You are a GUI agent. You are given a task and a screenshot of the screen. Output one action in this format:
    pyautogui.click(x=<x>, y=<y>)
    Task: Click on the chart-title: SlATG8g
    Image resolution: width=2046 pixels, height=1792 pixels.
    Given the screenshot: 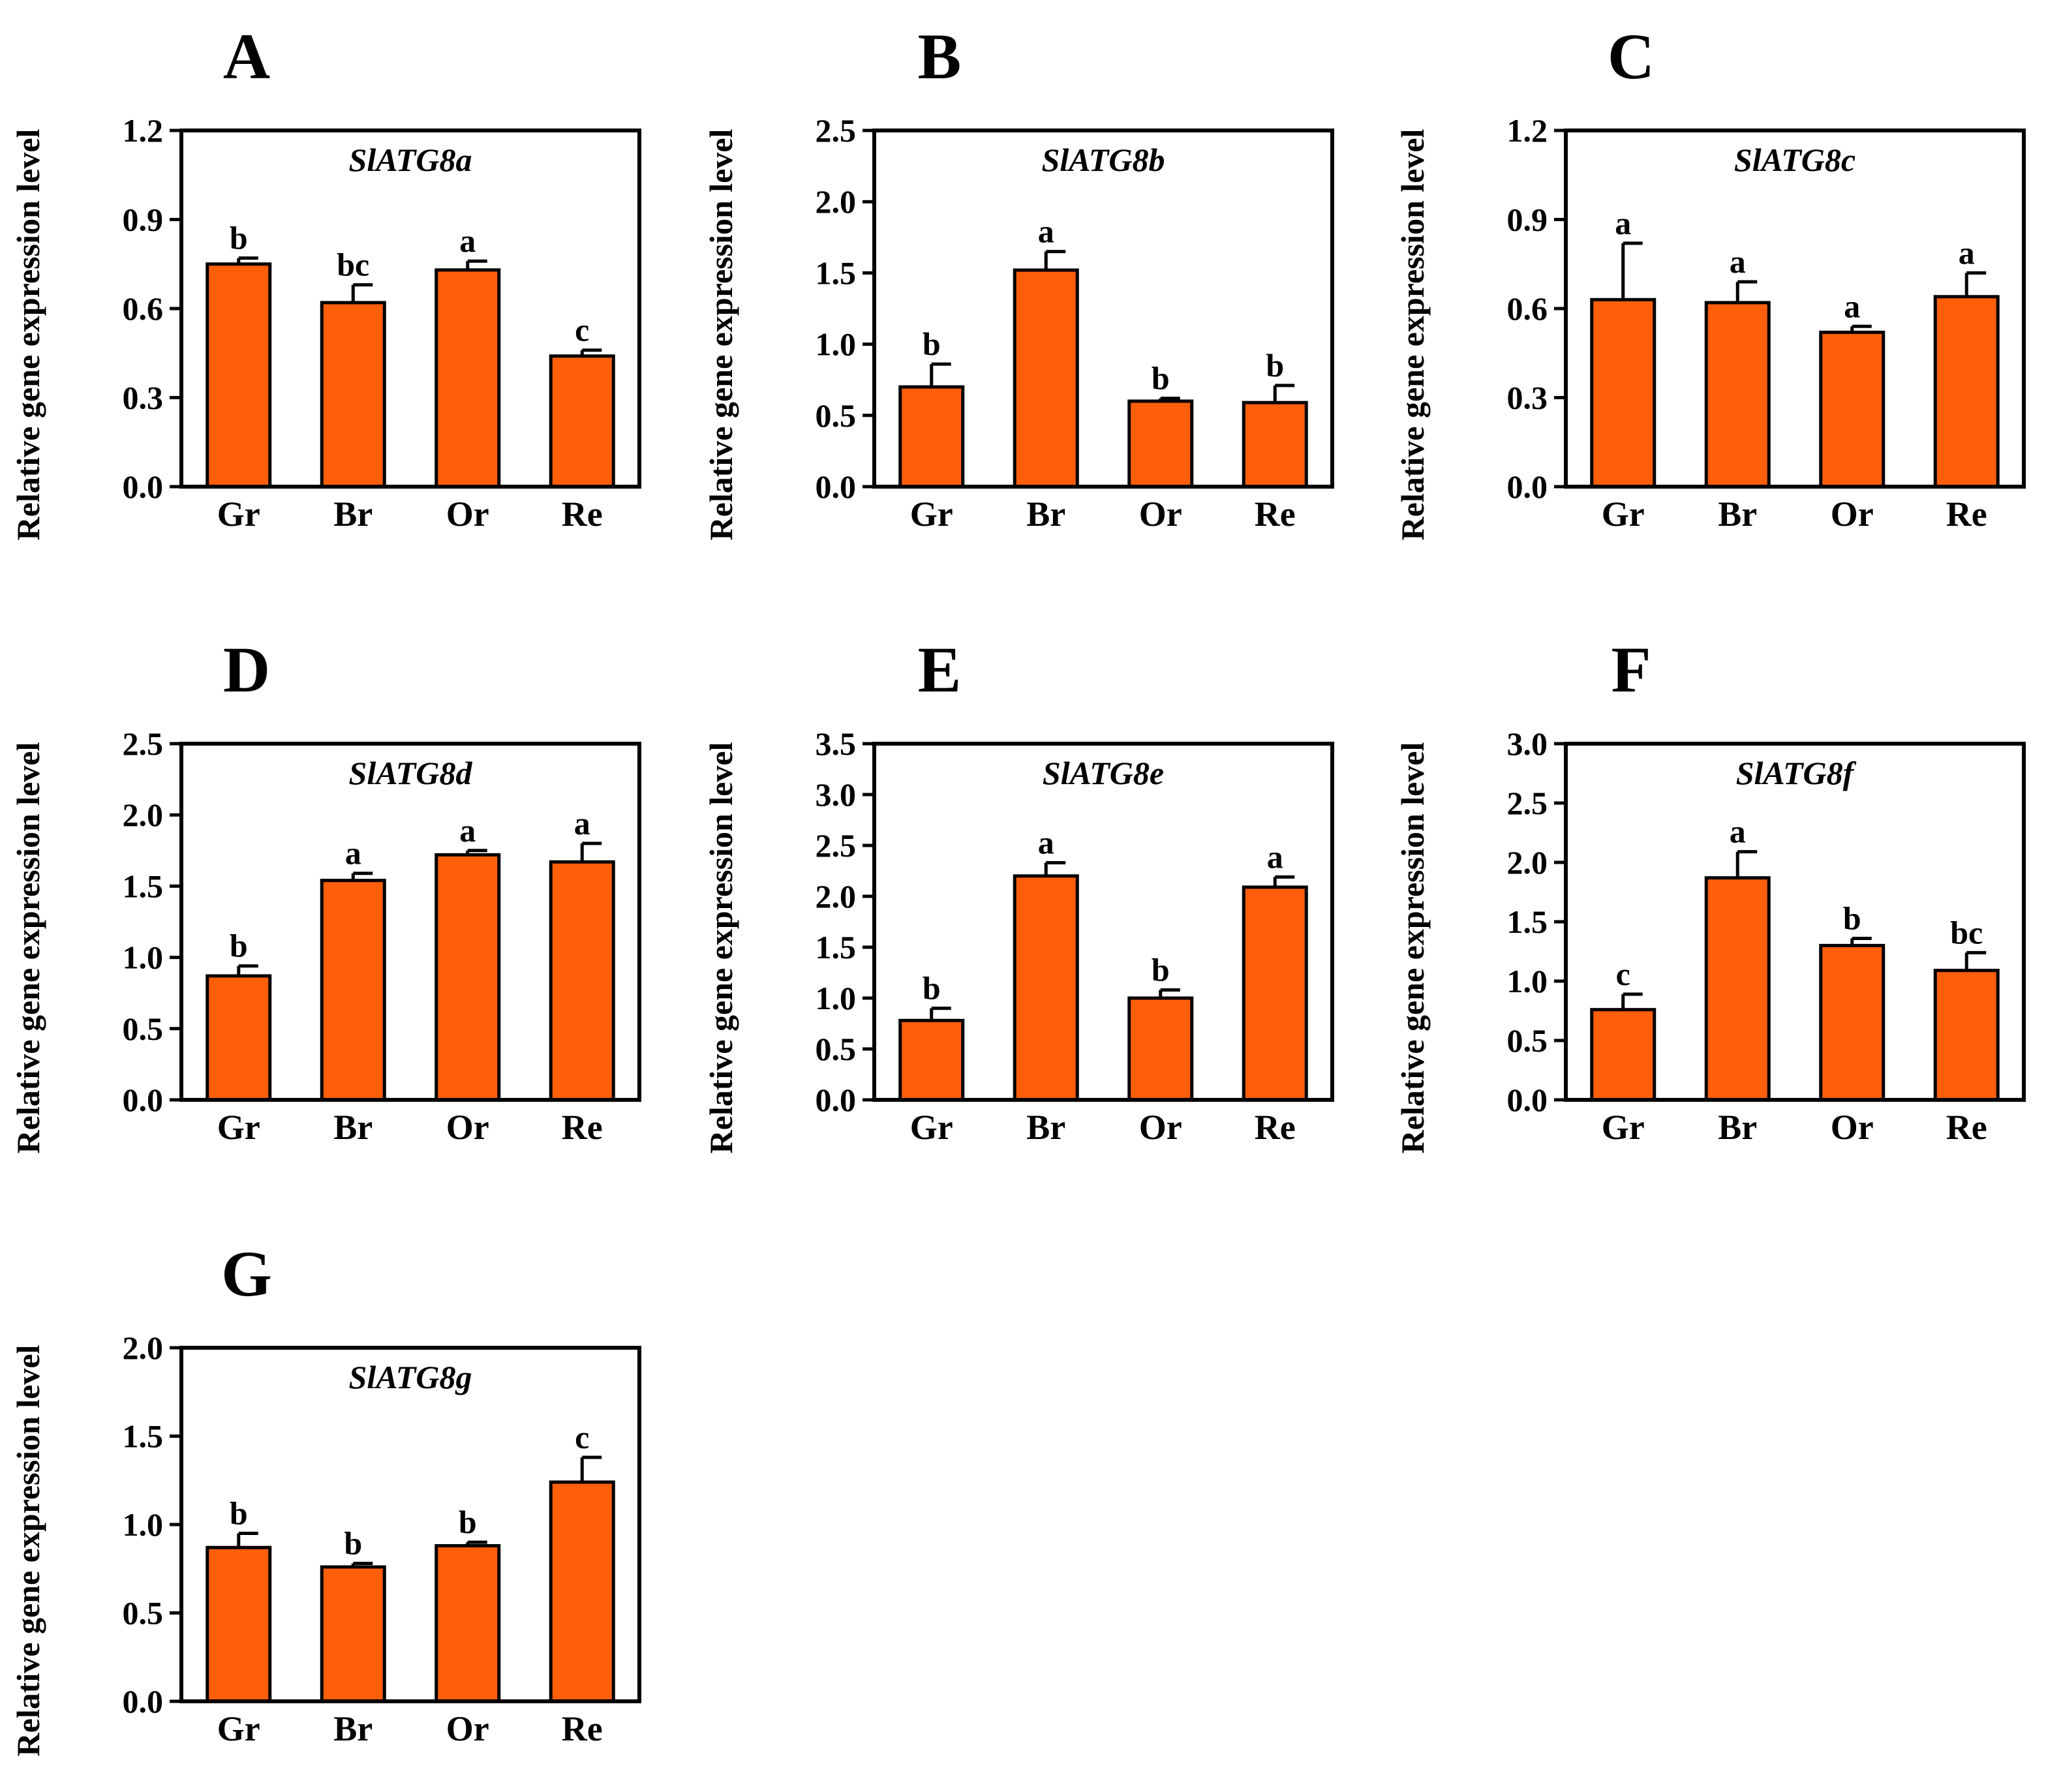 What is the action you would take?
    pyautogui.click(x=410, y=1377)
    